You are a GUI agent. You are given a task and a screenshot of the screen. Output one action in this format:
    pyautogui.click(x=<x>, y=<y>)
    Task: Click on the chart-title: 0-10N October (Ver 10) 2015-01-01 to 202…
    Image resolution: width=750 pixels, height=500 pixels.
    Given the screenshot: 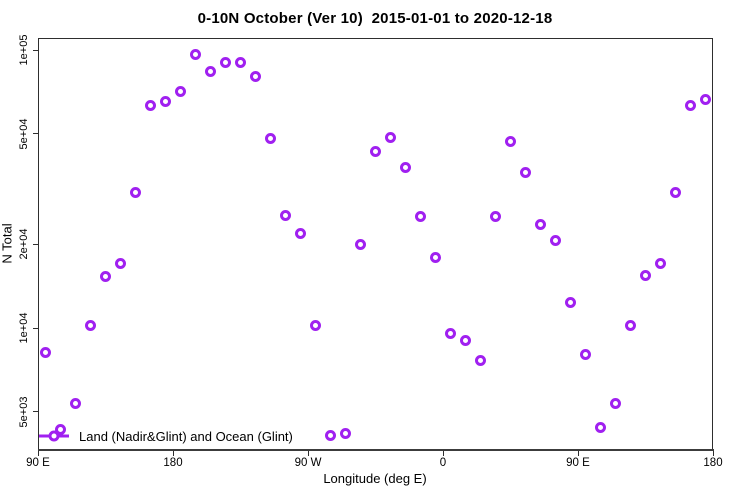 What is the action you would take?
    pyautogui.click(x=375, y=18)
    